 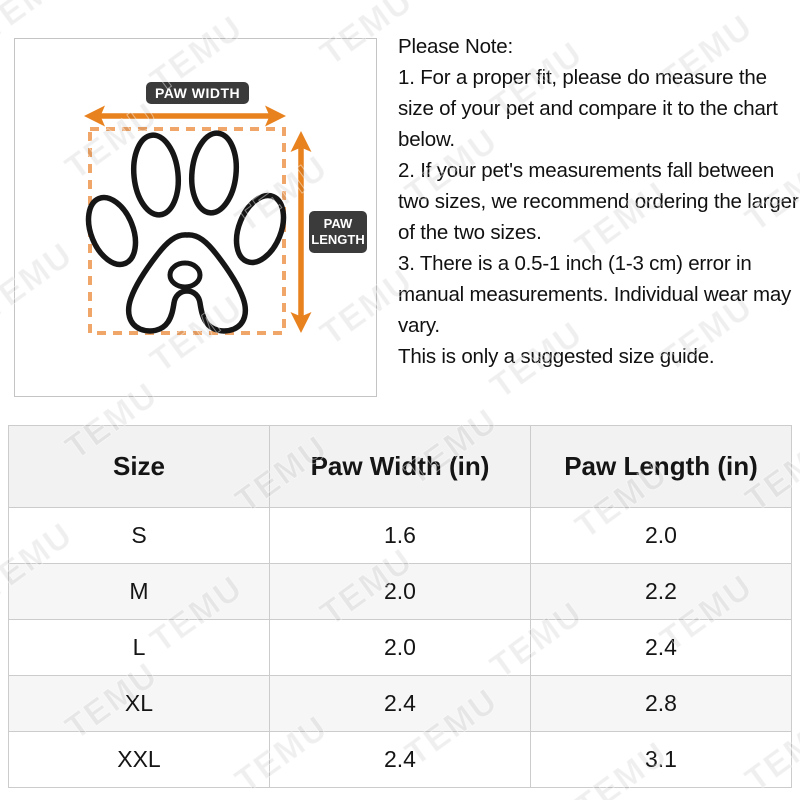 What do you see at coordinates (139, 703) in the screenshot?
I see `cell-size: XL` at bounding box center [139, 703].